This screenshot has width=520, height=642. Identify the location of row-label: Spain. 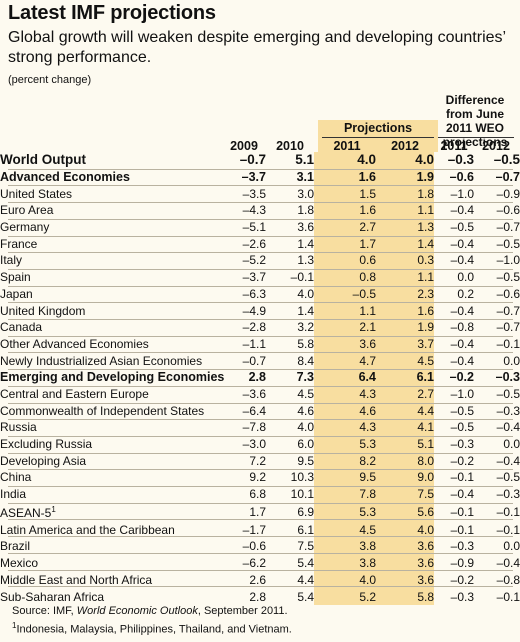
(111, 277).